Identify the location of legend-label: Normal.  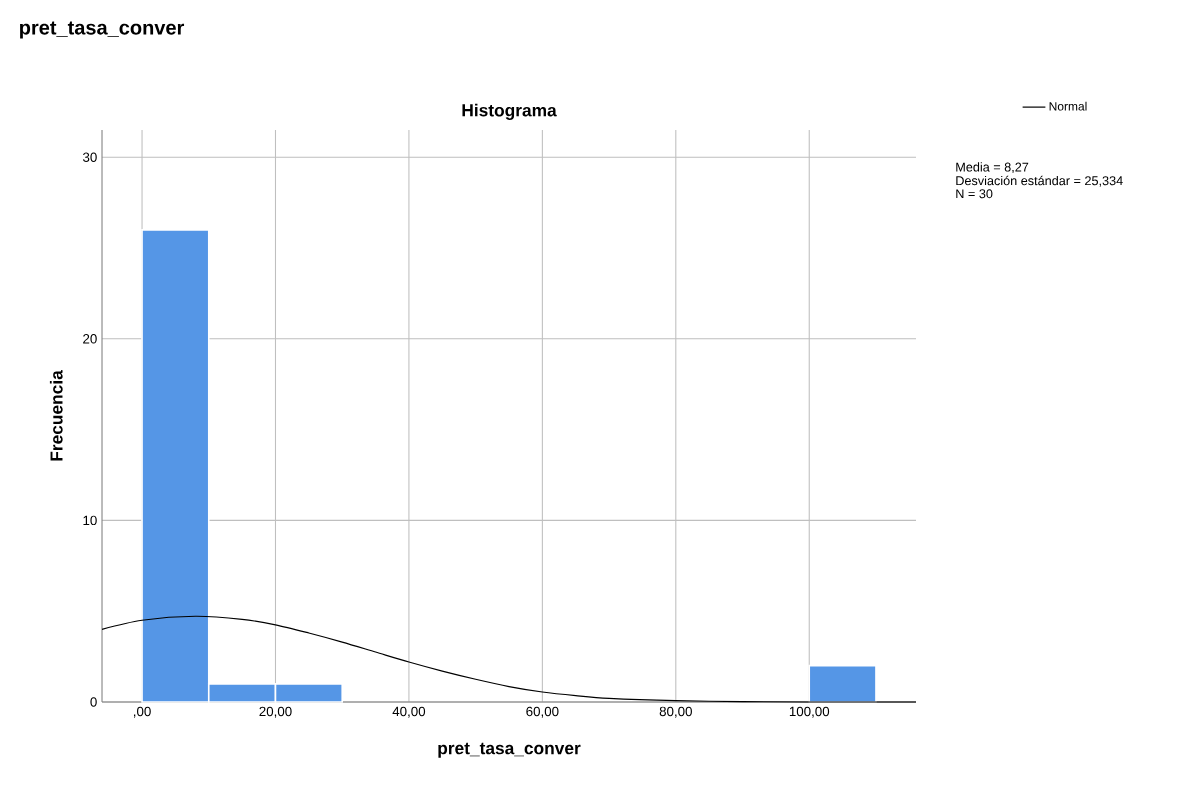
(1068, 106).